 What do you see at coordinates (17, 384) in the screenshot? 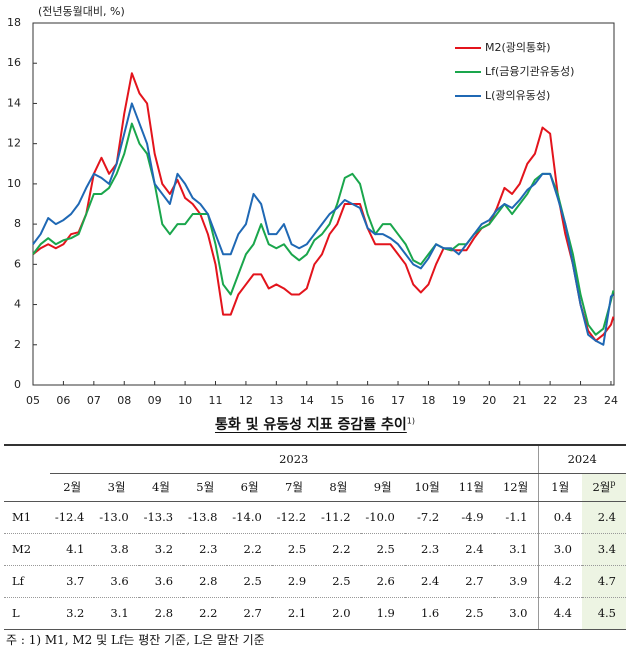
I see `y-tick-label: 0` at bounding box center [17, 384].